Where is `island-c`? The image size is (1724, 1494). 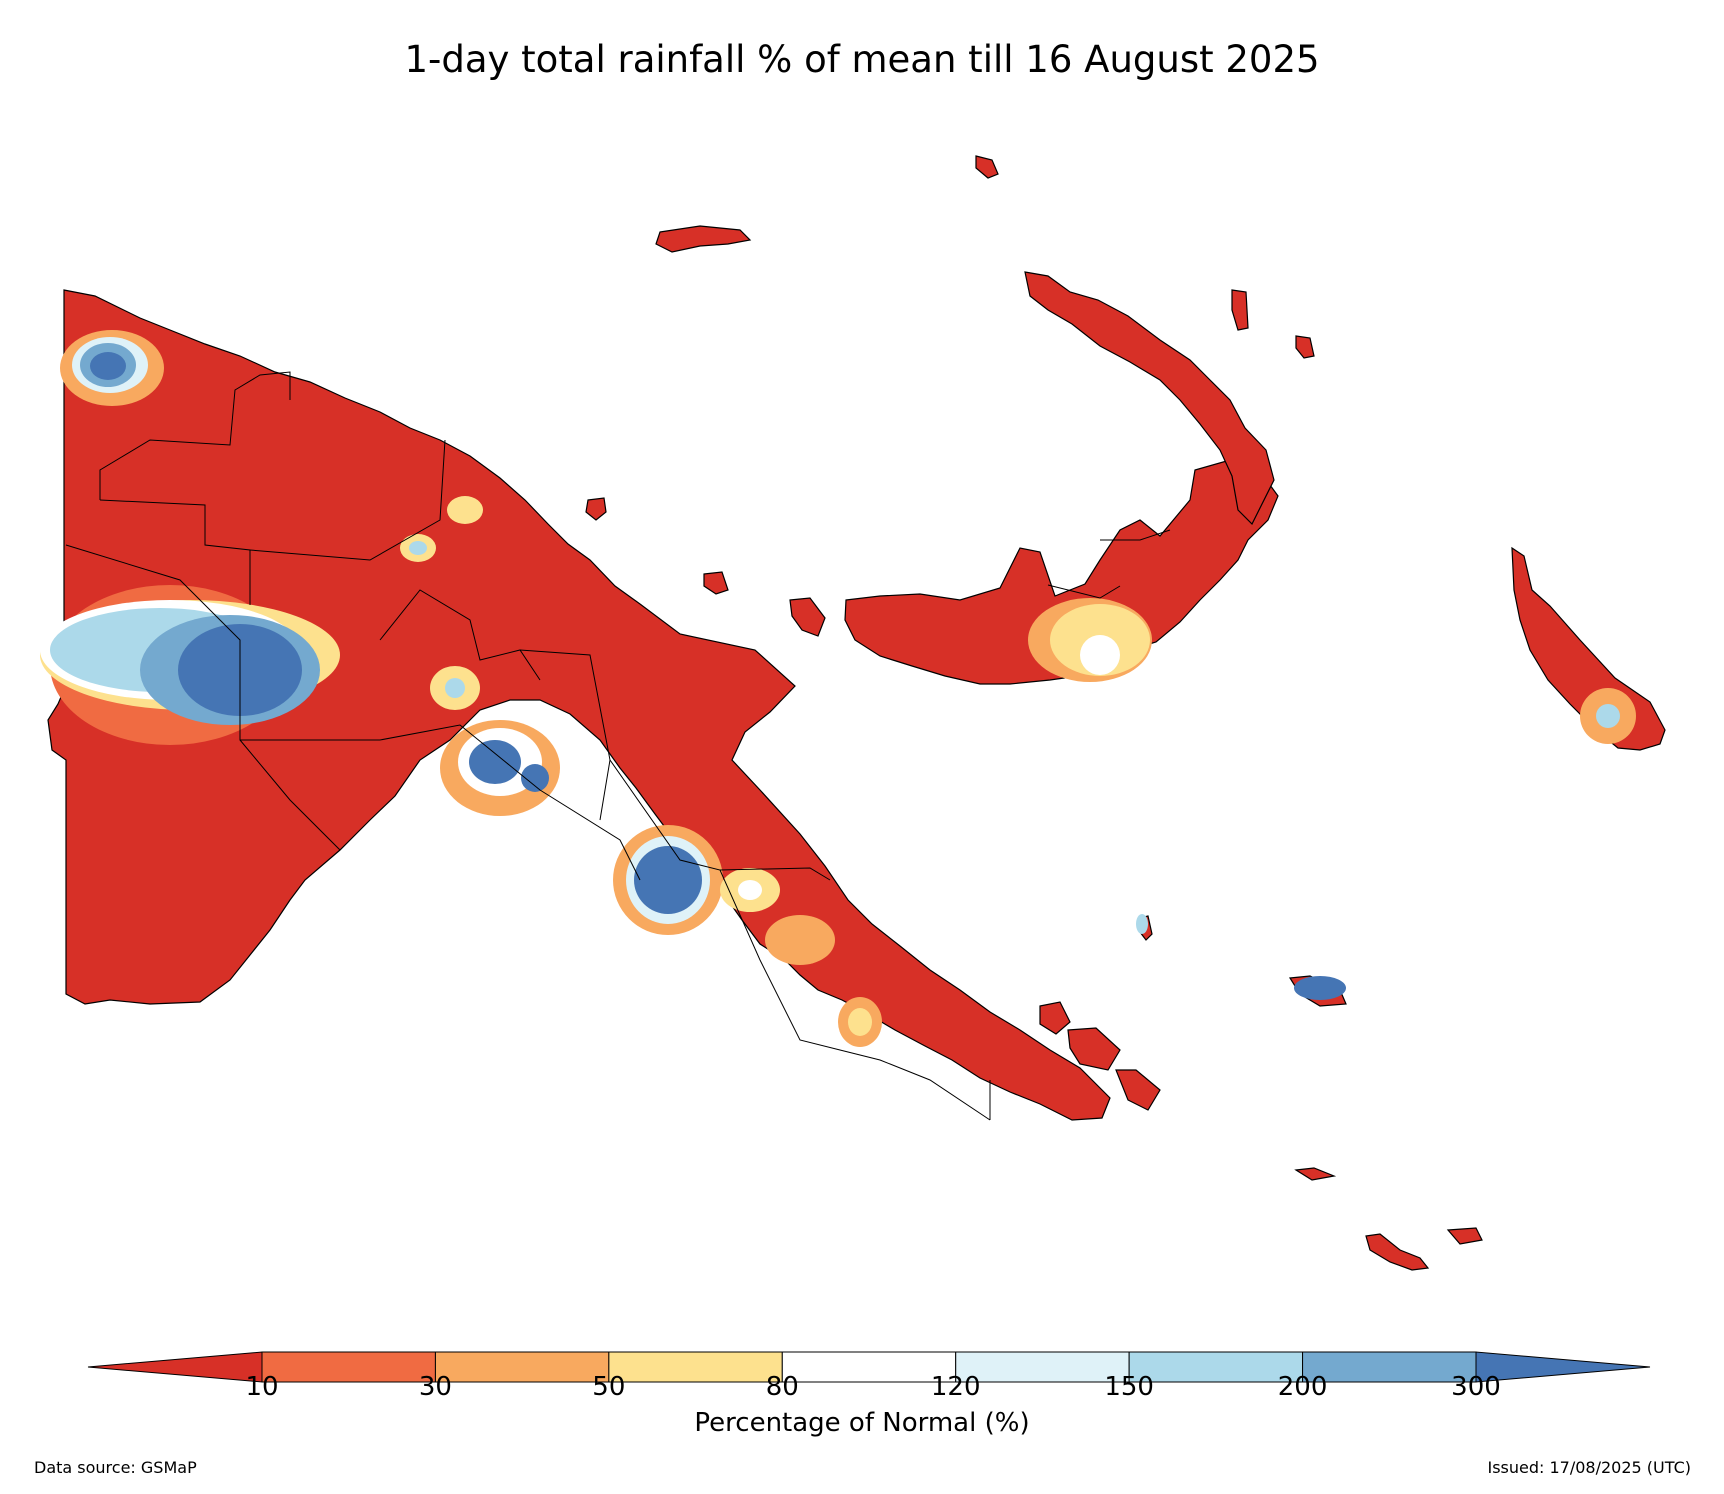 island-c is located at coordinates (716, 583).